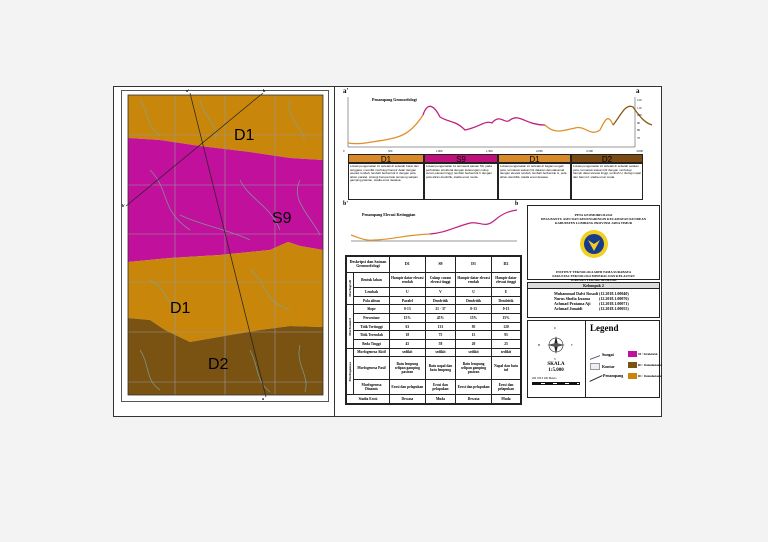 Image resolution: width=768 pixels, height=542 pixels. What do you see at coordinates (576, 293) in the screenshot?
I see `member-name: Muhammad Dalvi Rosadi` at bounding box center [576, 293].